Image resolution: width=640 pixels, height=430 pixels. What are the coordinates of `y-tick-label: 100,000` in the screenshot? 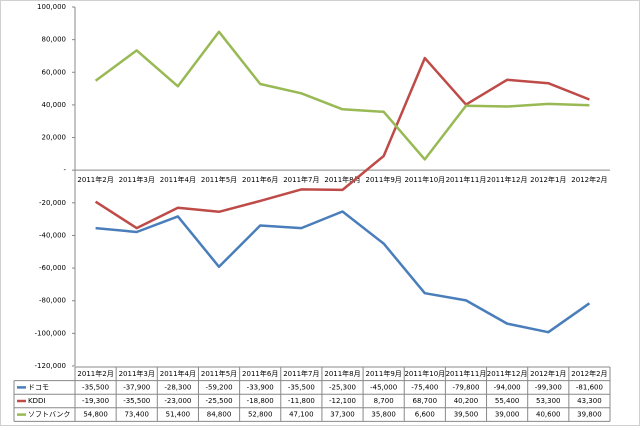 It's located at (51, 7).